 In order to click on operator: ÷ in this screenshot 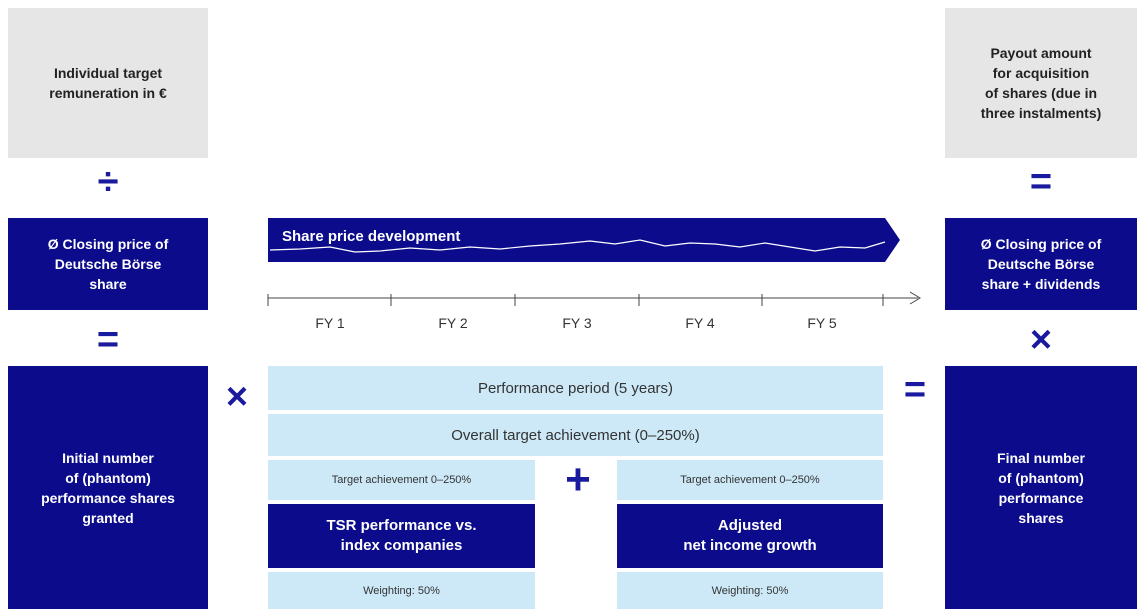, I will do `click(108, 182)`.